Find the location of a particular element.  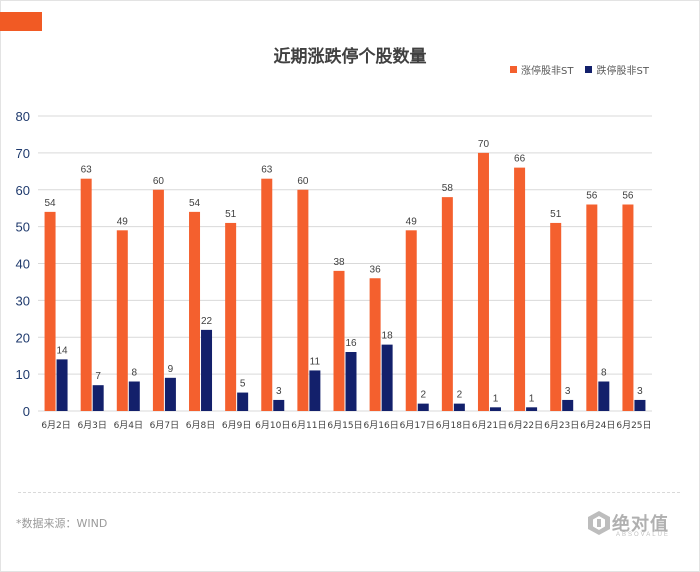

y-tick-label: 0 is located at coordinates (26, 411).